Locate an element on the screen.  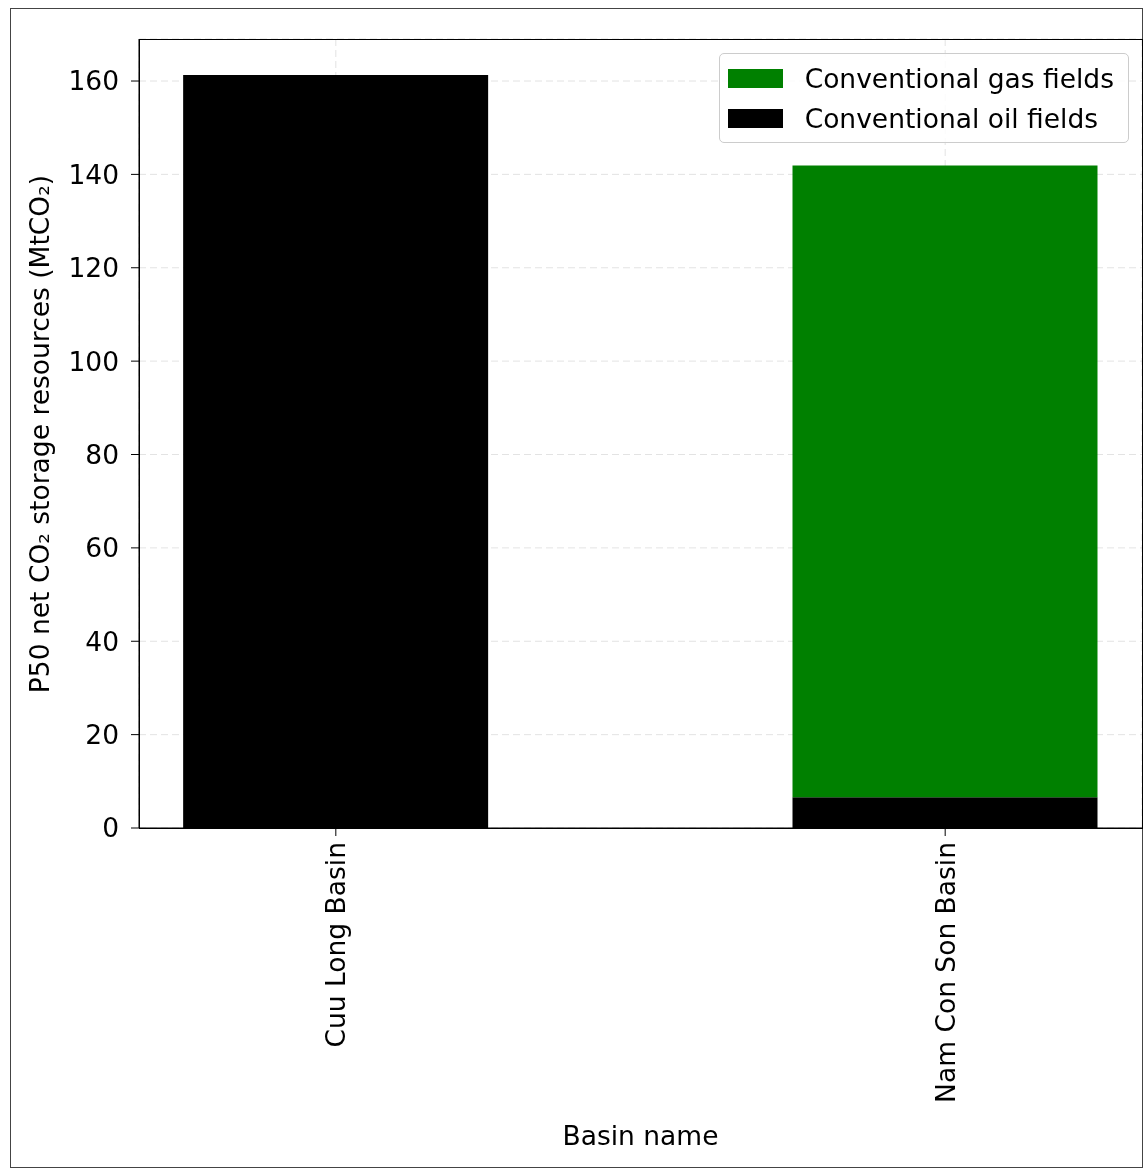
legend-label: Conventional oil fields is located at coordinates (951, 118).